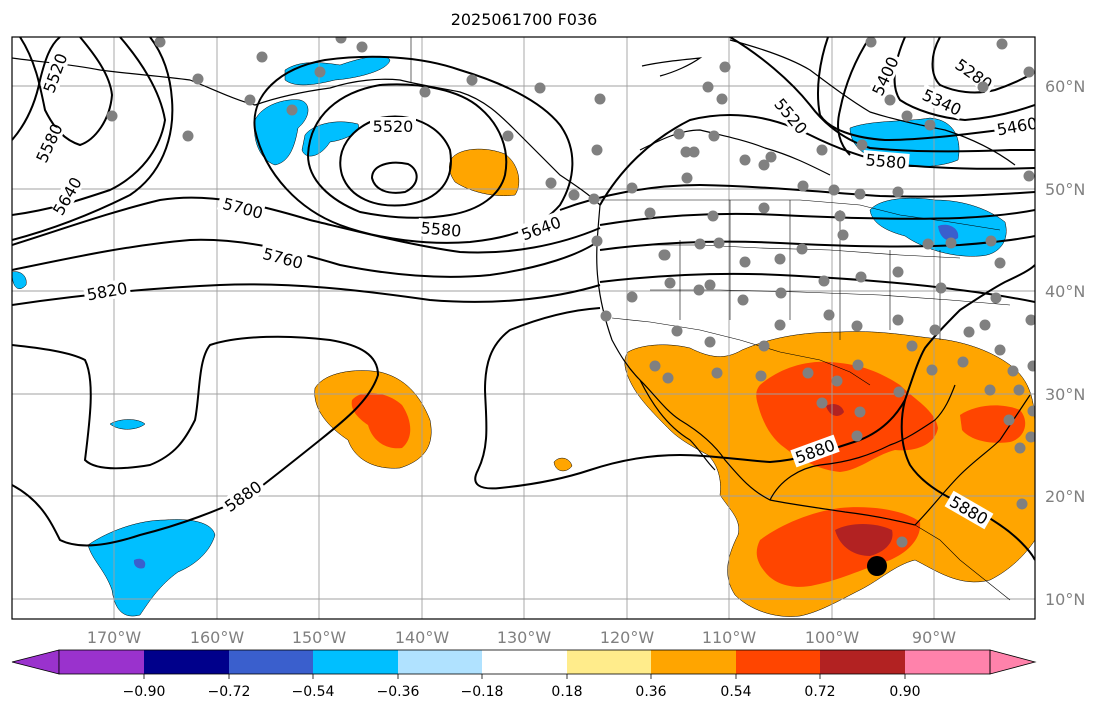 The height and width of the screenshot is (712, 1105). Describe the element at coordinates (627, 637) in the screenshot. I see `lon-label: 120°W` at that location.